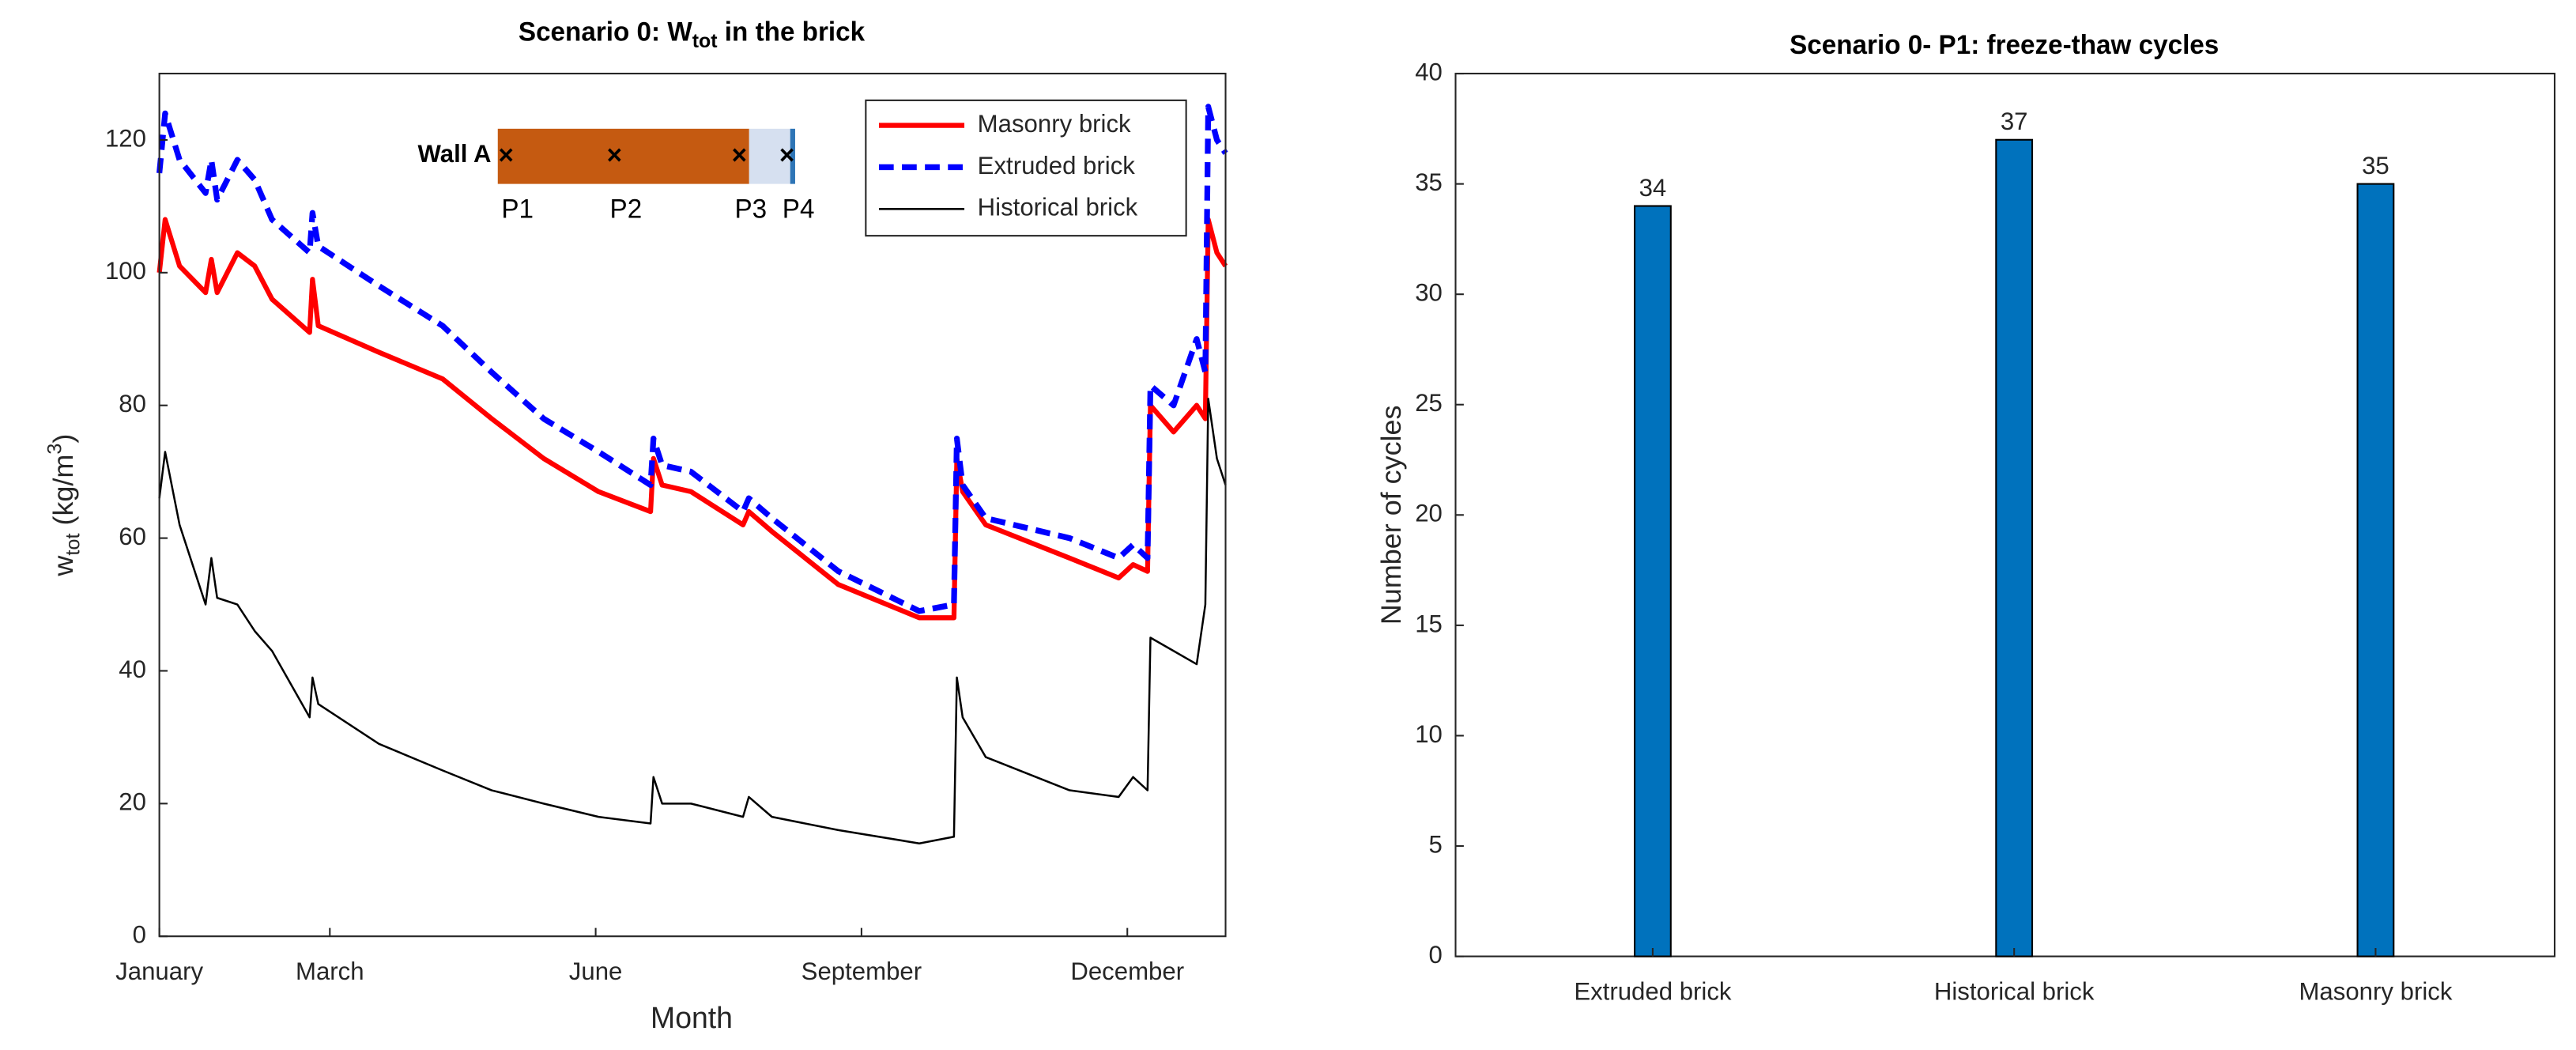 This screenshot has width=2576, height=1050. Describe the element at coordinates (792, 32) in the screenshot. I see `title-part: in the brick` at that location.